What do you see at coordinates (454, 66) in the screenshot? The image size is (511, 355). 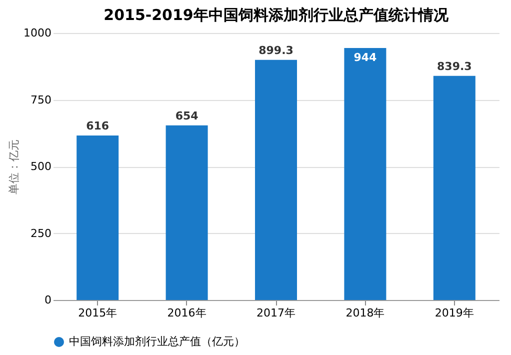 I see `data-label: 839.3` at bounding box center [454, 66].